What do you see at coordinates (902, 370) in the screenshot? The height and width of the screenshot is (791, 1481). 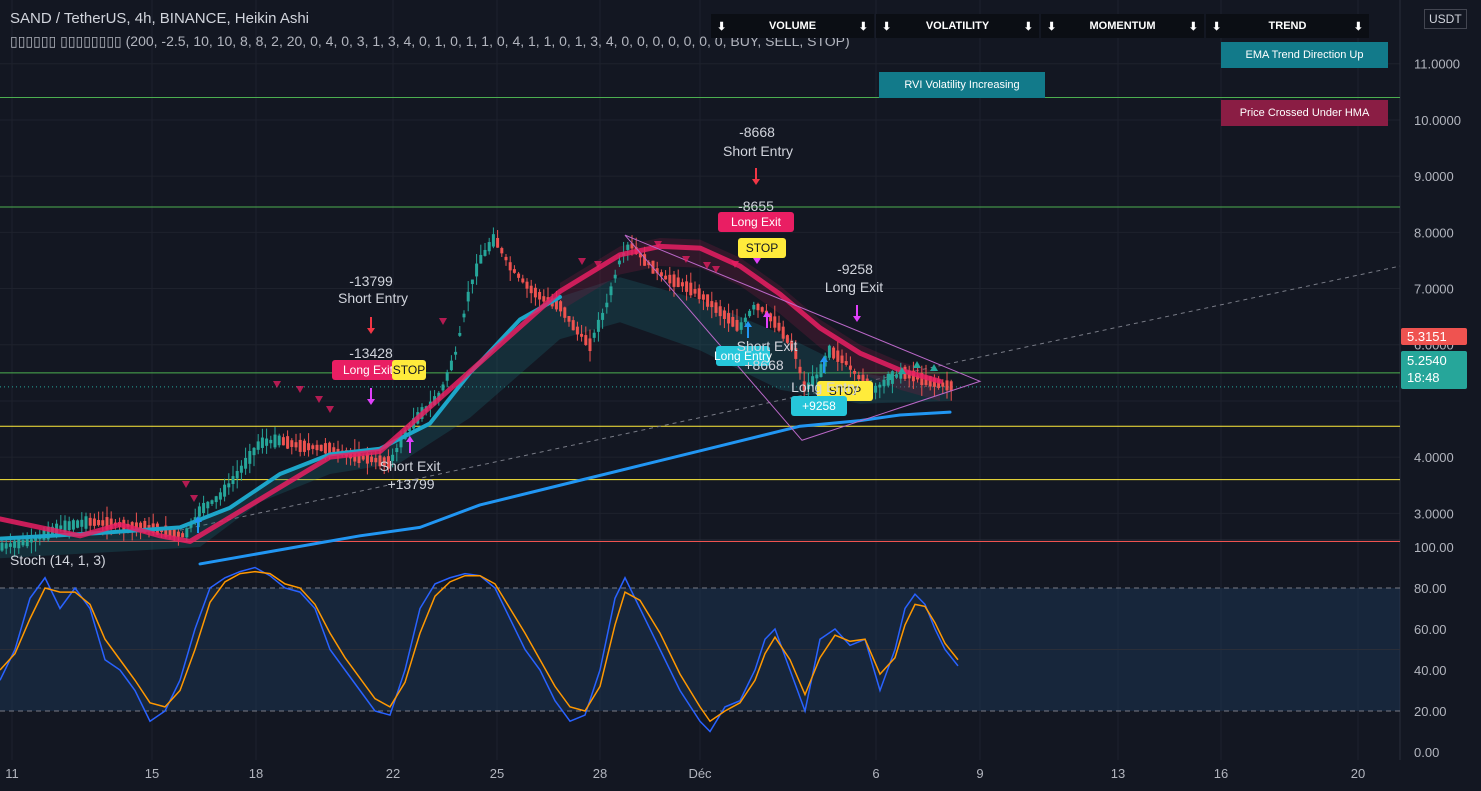 I see `buy-marker` at bounding box center [902, 370].